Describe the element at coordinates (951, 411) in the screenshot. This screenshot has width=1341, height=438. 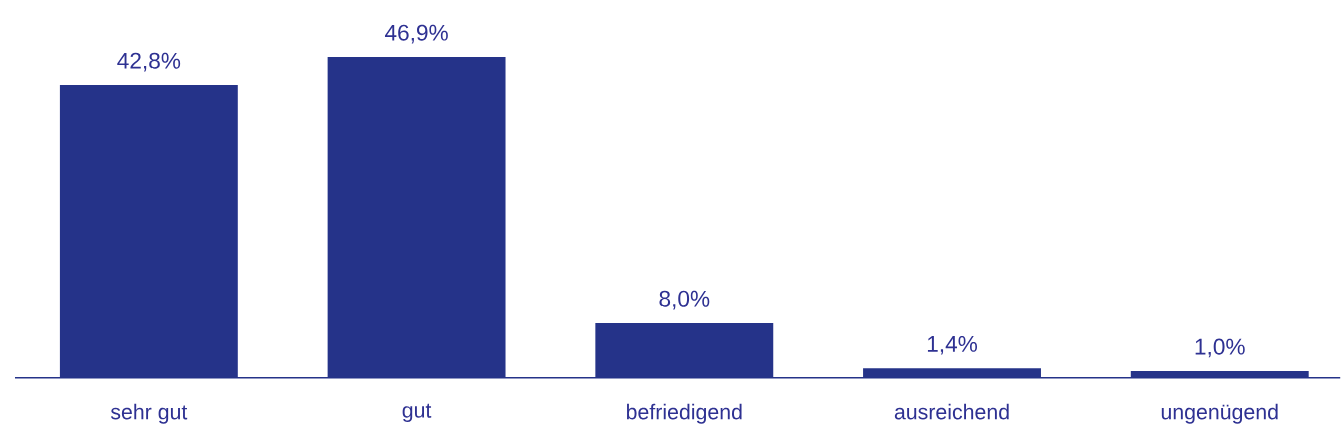
I see `x-tick-label: ausreichend` at that location.